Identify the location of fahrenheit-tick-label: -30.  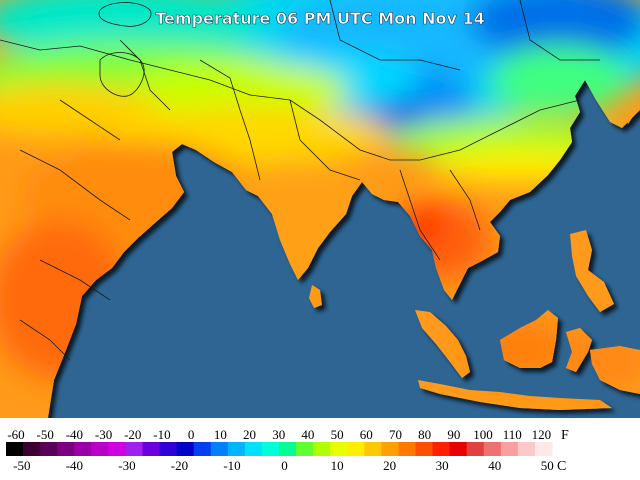
(103, 434).